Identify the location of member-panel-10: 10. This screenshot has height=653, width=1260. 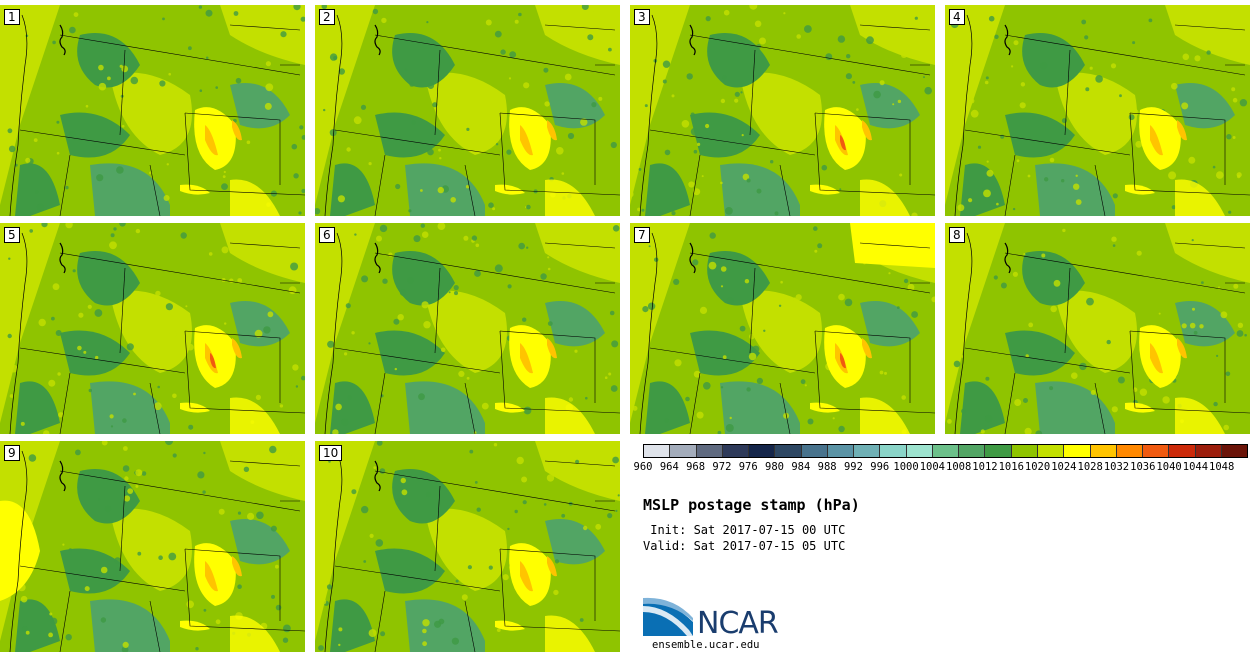
(467, 546).